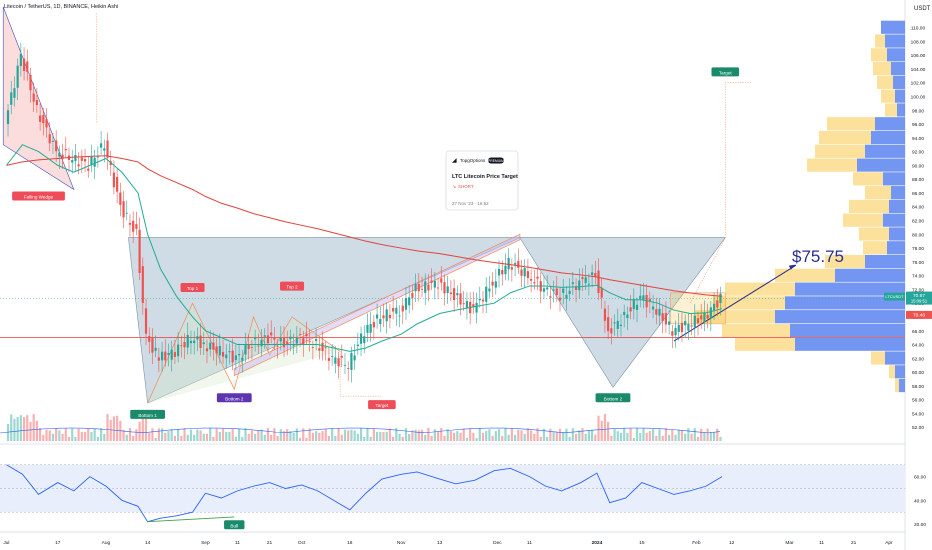 The width and height of the screenshot is (932, 550). I want to click on price-tick-label: 86.00, so click(918, 194).